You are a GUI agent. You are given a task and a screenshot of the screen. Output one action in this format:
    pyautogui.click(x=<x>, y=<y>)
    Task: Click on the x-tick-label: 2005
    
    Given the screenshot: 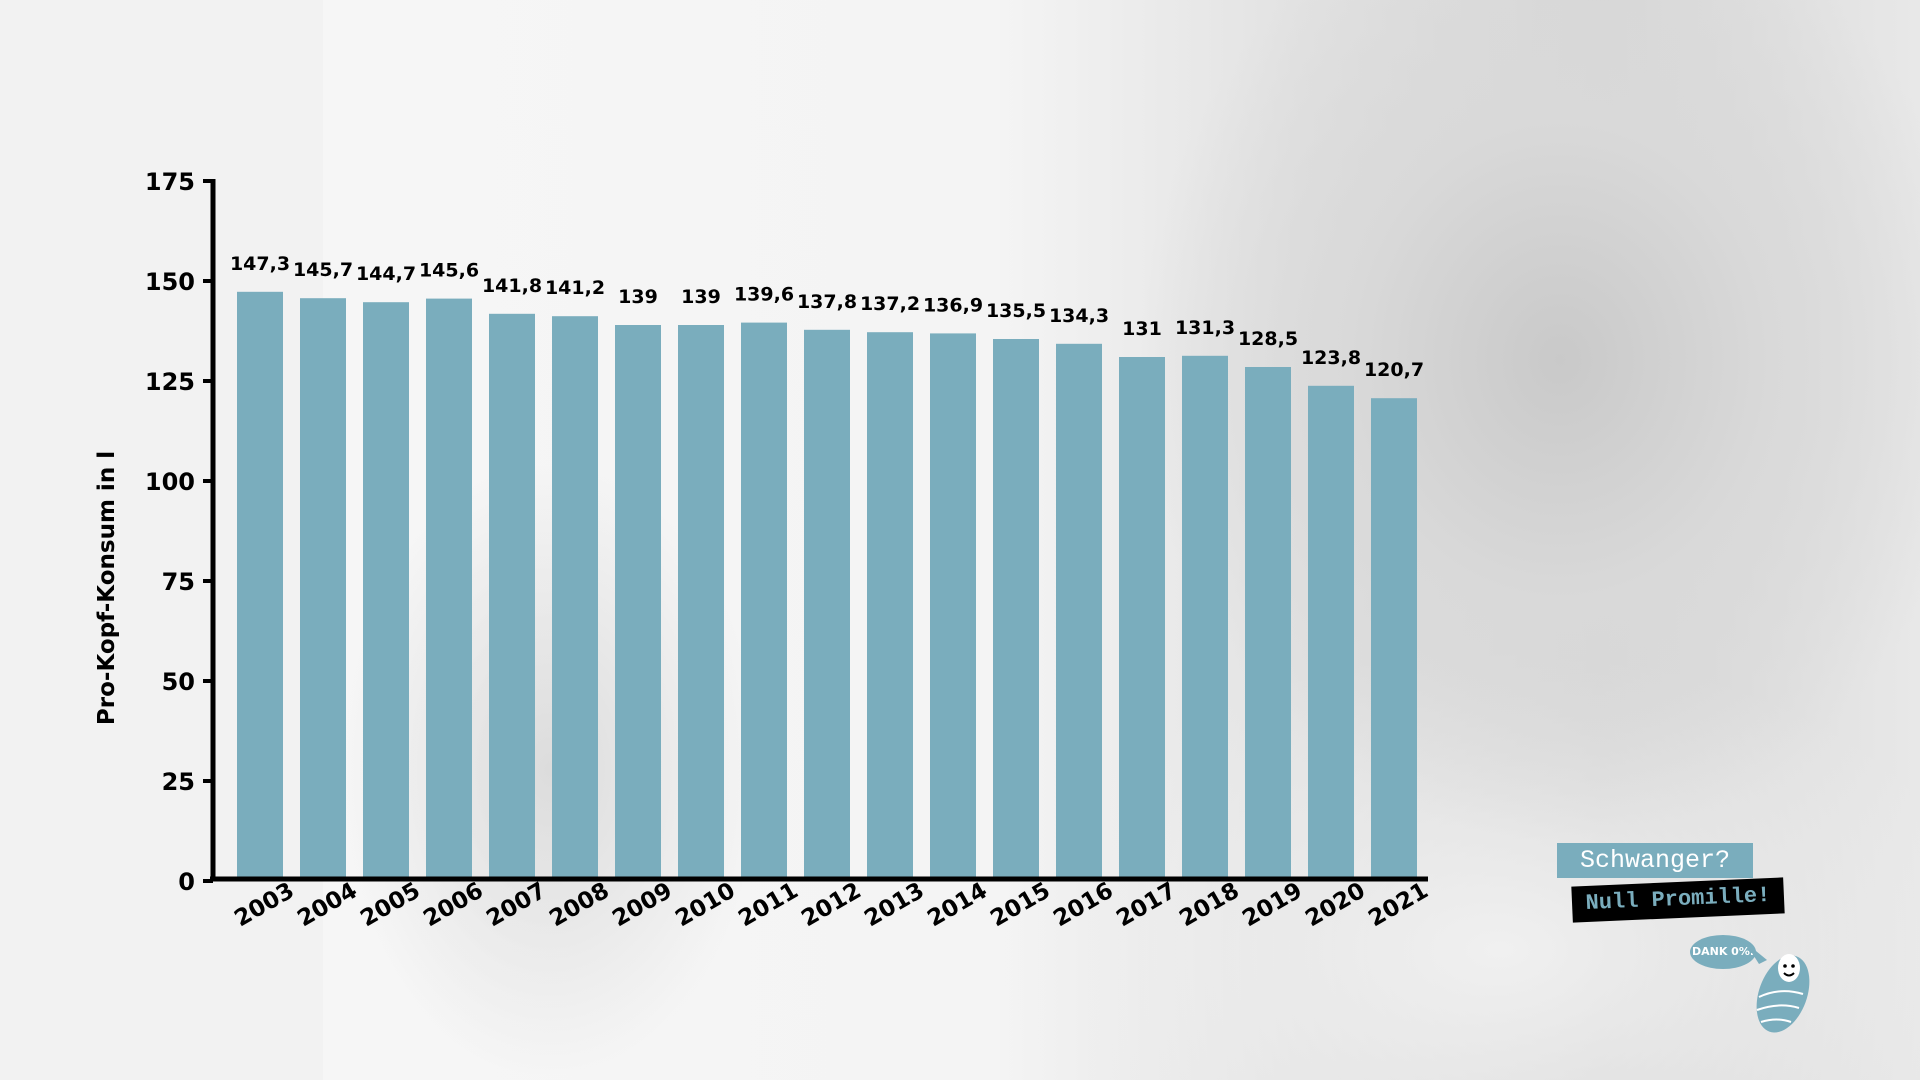 What is the action you would take?
    pyautogui.click(x=390, y=905)
    